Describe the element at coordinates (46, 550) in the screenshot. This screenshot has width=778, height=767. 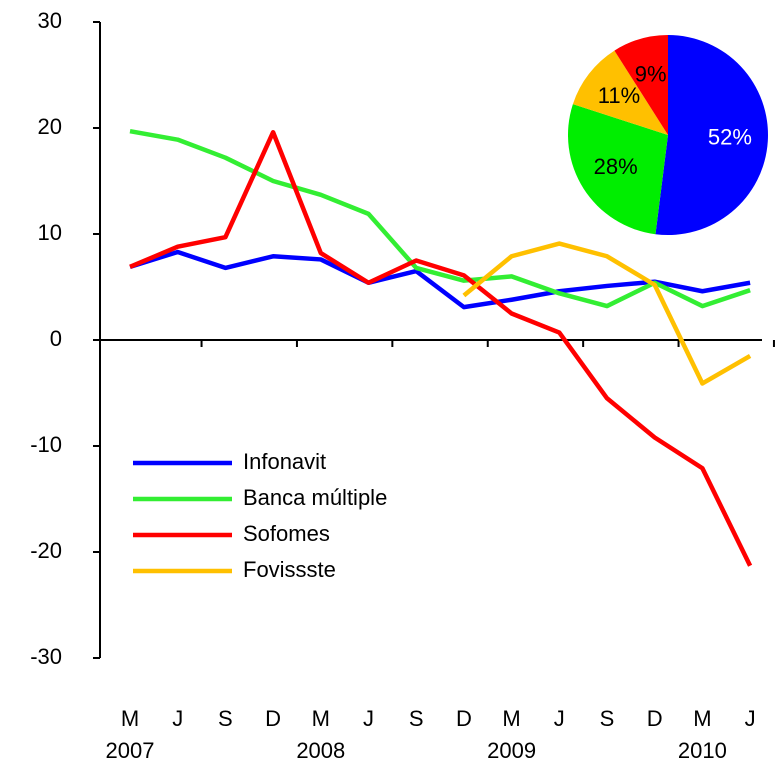
I see `y-tick-label: -20` at that location.